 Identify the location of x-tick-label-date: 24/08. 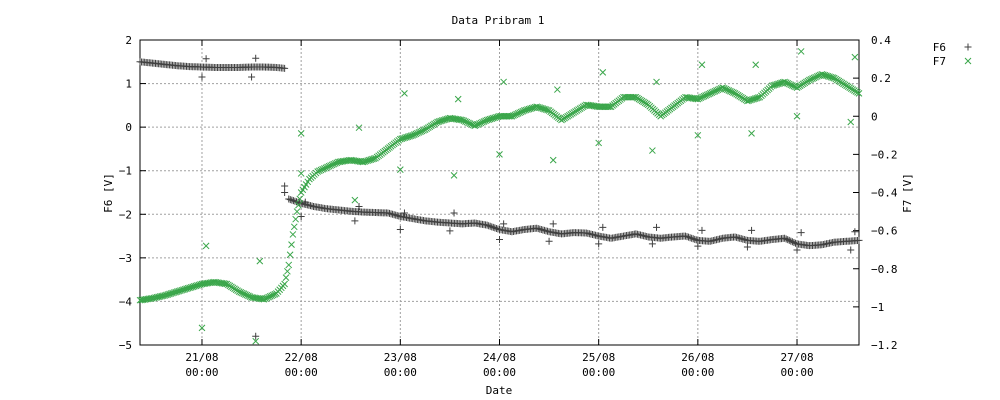
(499, 357).